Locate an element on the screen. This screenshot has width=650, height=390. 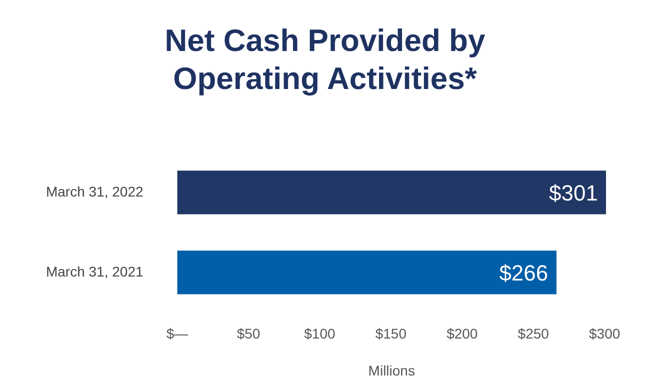
x-tick-label: $100 is located at coordinates (320, 334).